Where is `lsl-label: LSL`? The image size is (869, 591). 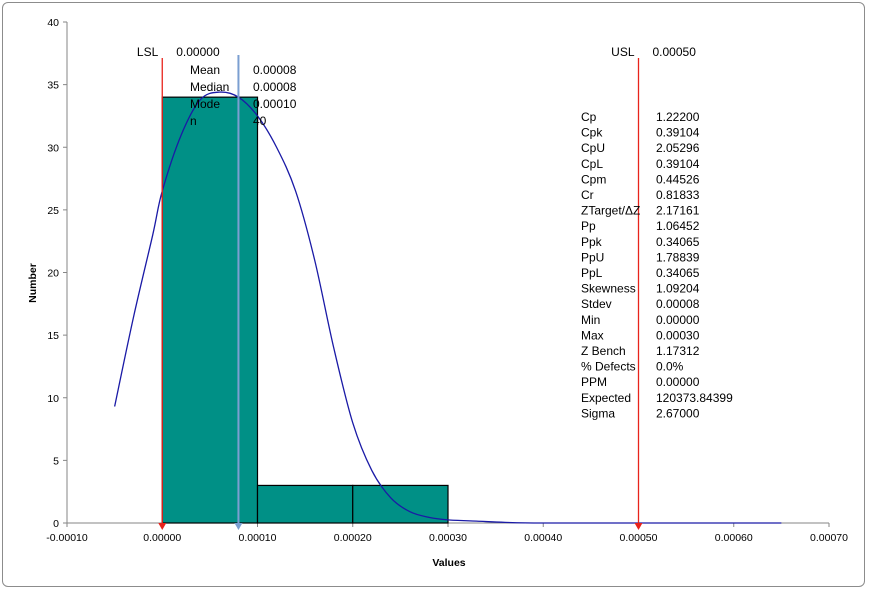
lsl-label: LSL is located at coordinates (148, 52).